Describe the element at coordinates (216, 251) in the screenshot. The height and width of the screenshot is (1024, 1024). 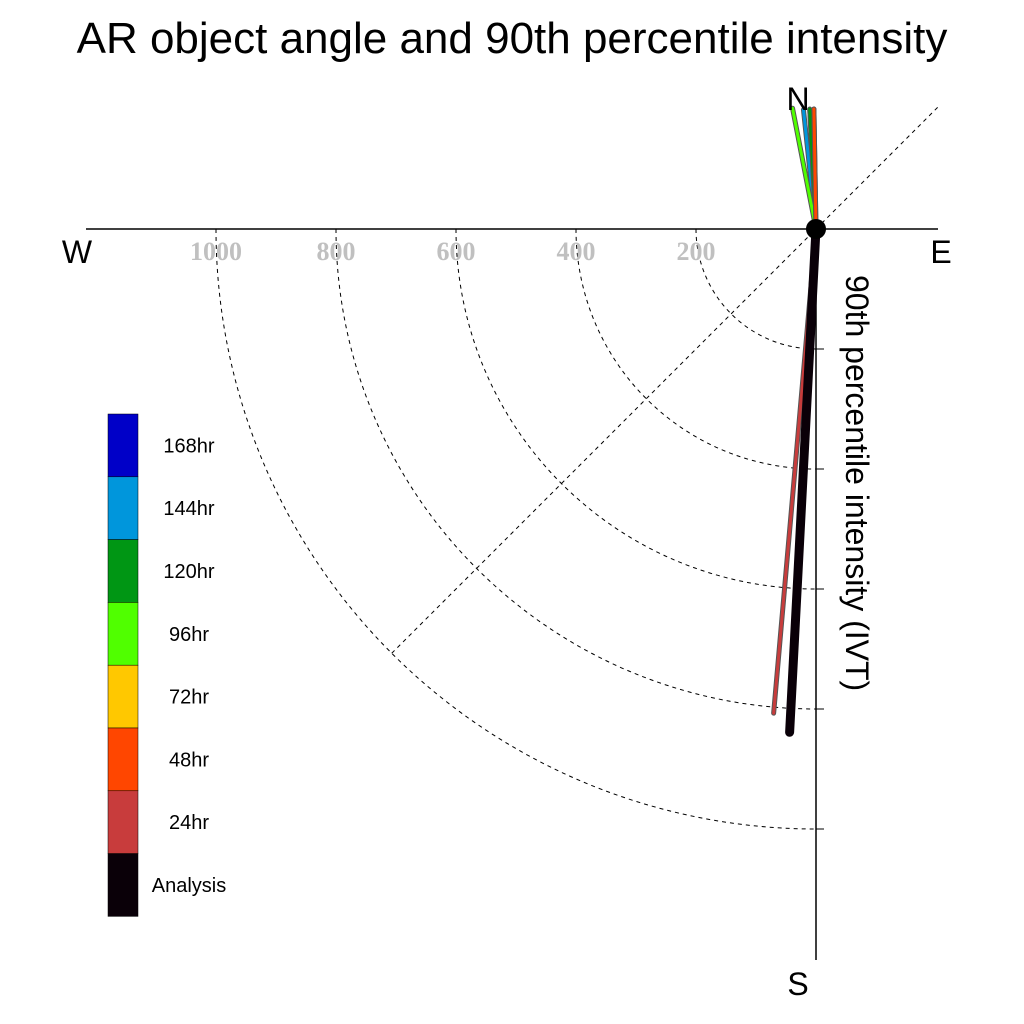
I see `tick-label-1000: 1000` at that location.